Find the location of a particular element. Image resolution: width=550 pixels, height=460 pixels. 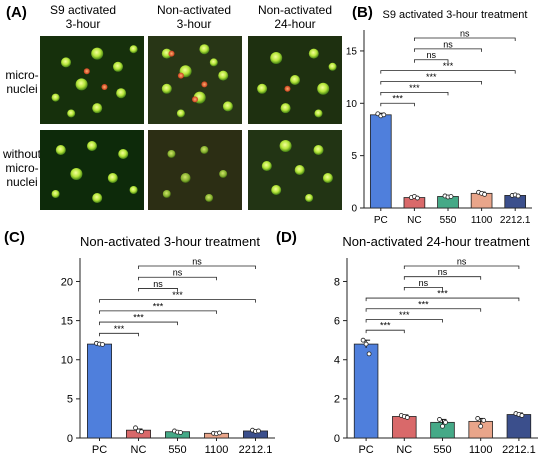

y-tick-label: 0 is located at coordinates (337, 439).